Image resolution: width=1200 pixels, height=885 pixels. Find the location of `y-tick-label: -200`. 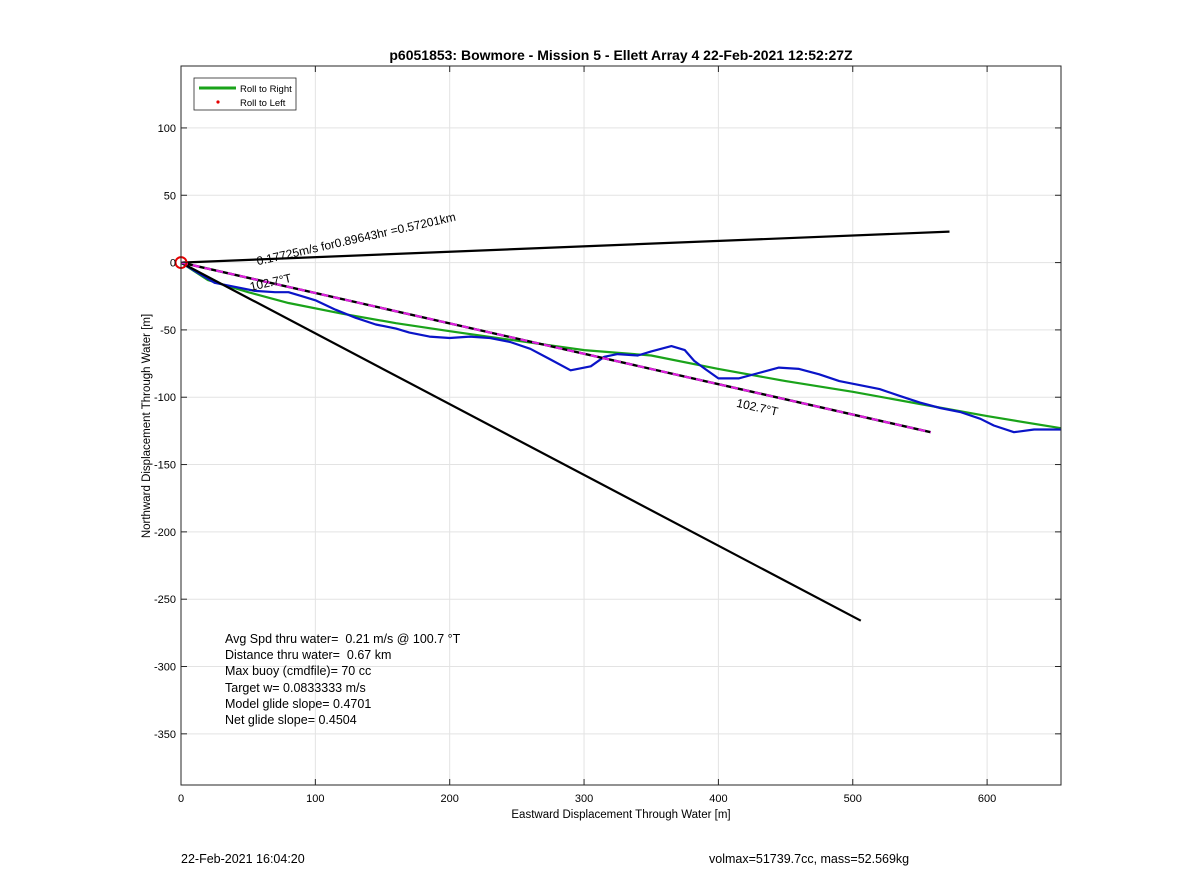

y-tick-label: -200 is located at coordinates (165, 533).